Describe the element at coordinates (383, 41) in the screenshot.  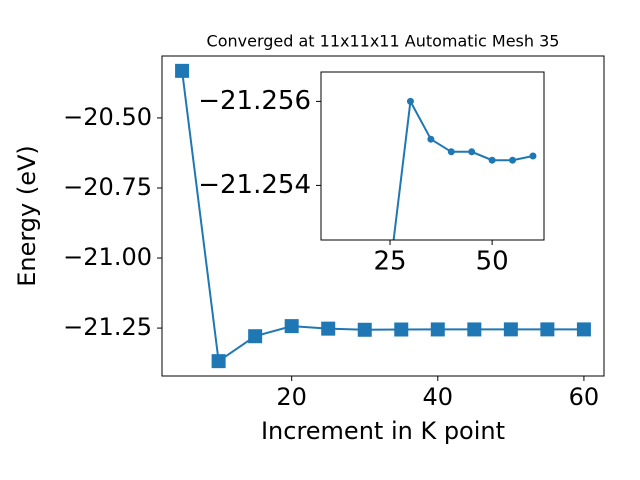
I see `chart-title: Converged at 11x11x11 Automatic Mesh 35` at that location.